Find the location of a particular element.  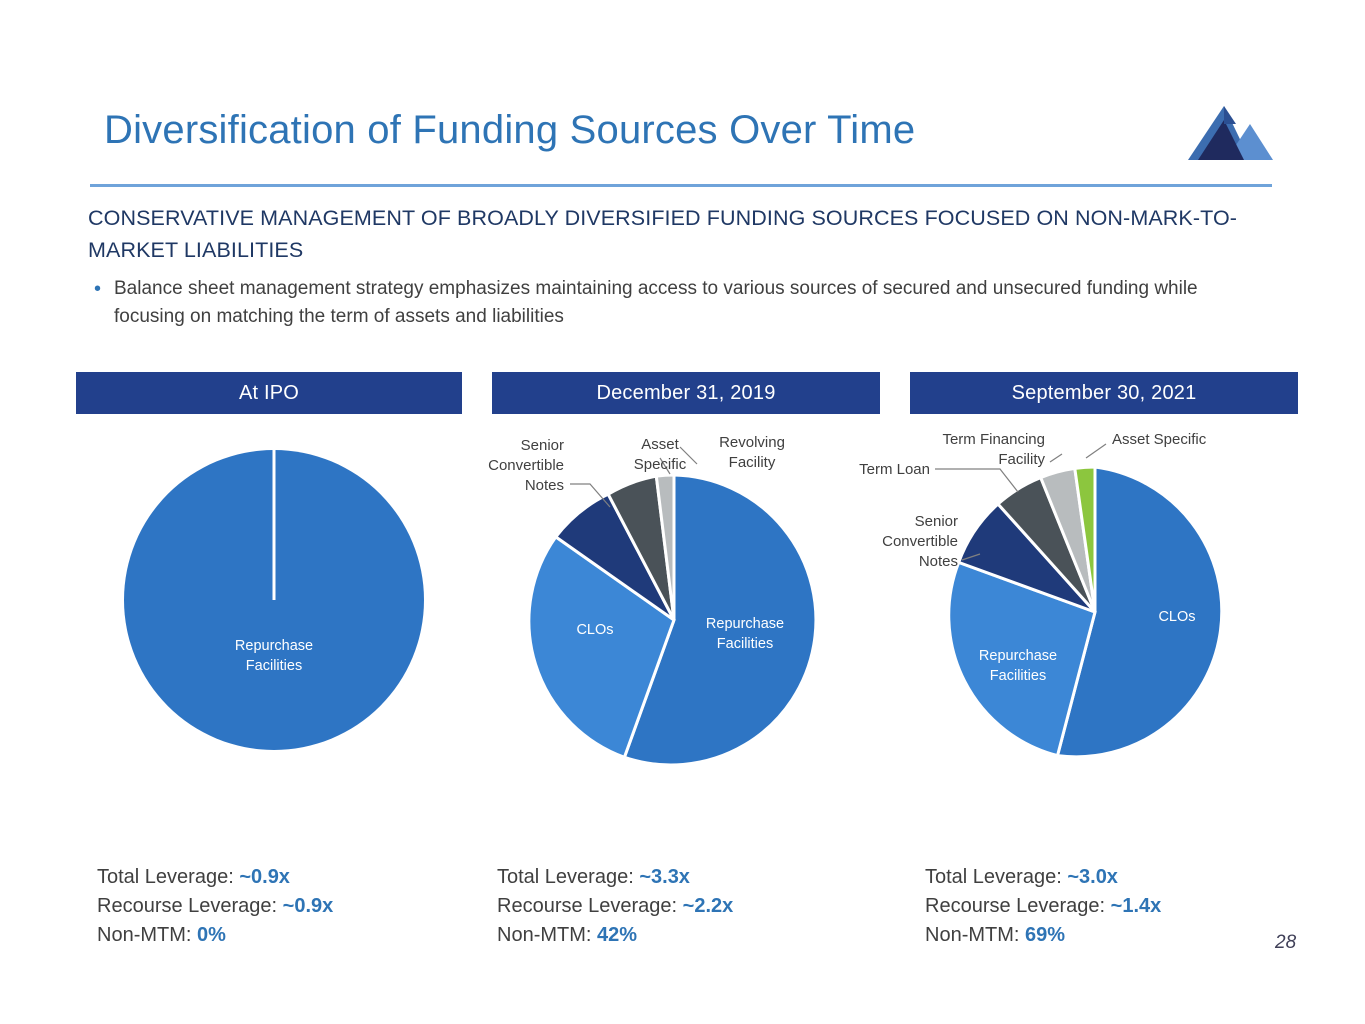

stat-total-leverage: Total Leverage: ~3.3x is located at coordinates (615, 877).